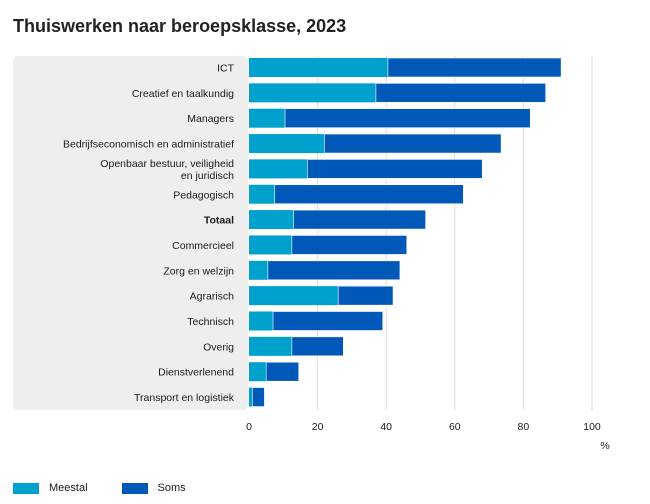 The height and width of the screenshot is (504, 650). What do you see at coordinates (196, 373) in the screenshot?
I see `category-label: Dienstverlenend` at bounding box center [196, 373].